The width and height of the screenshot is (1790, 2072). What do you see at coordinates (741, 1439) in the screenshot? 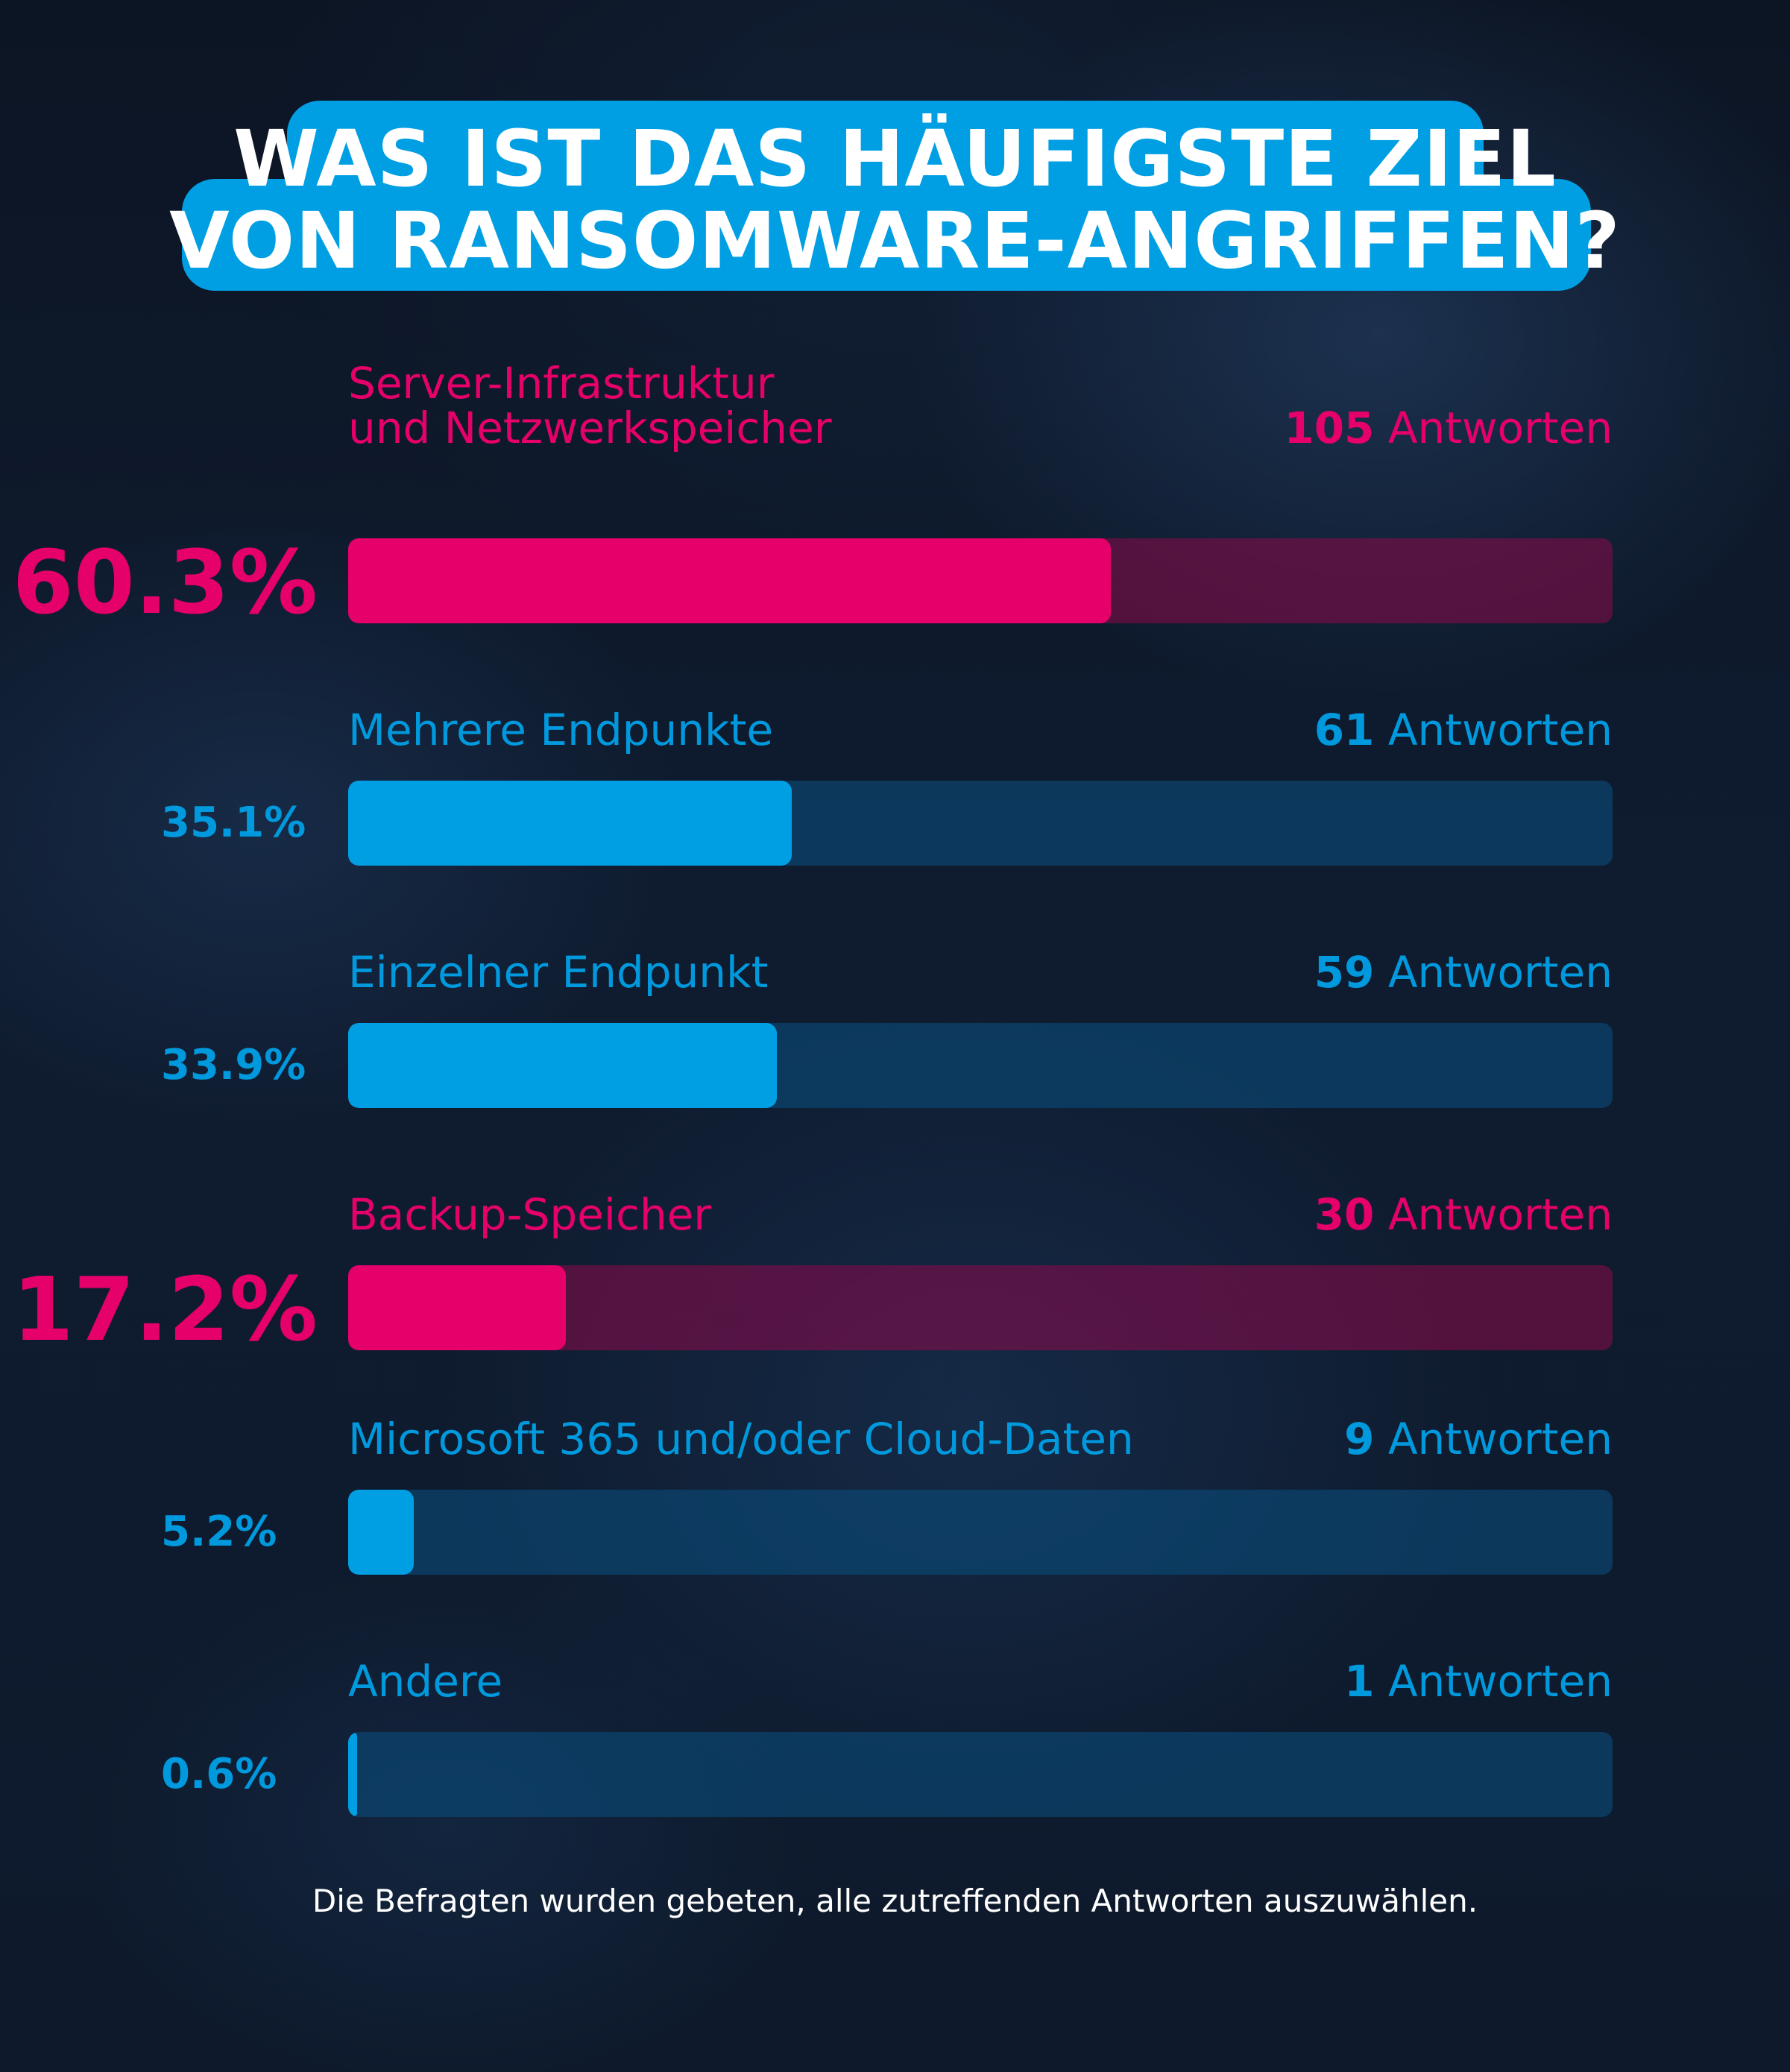
I see `bar-label: Microsoft 365 und/oder Cloud-Daten` at bounding box center [741, 1439].